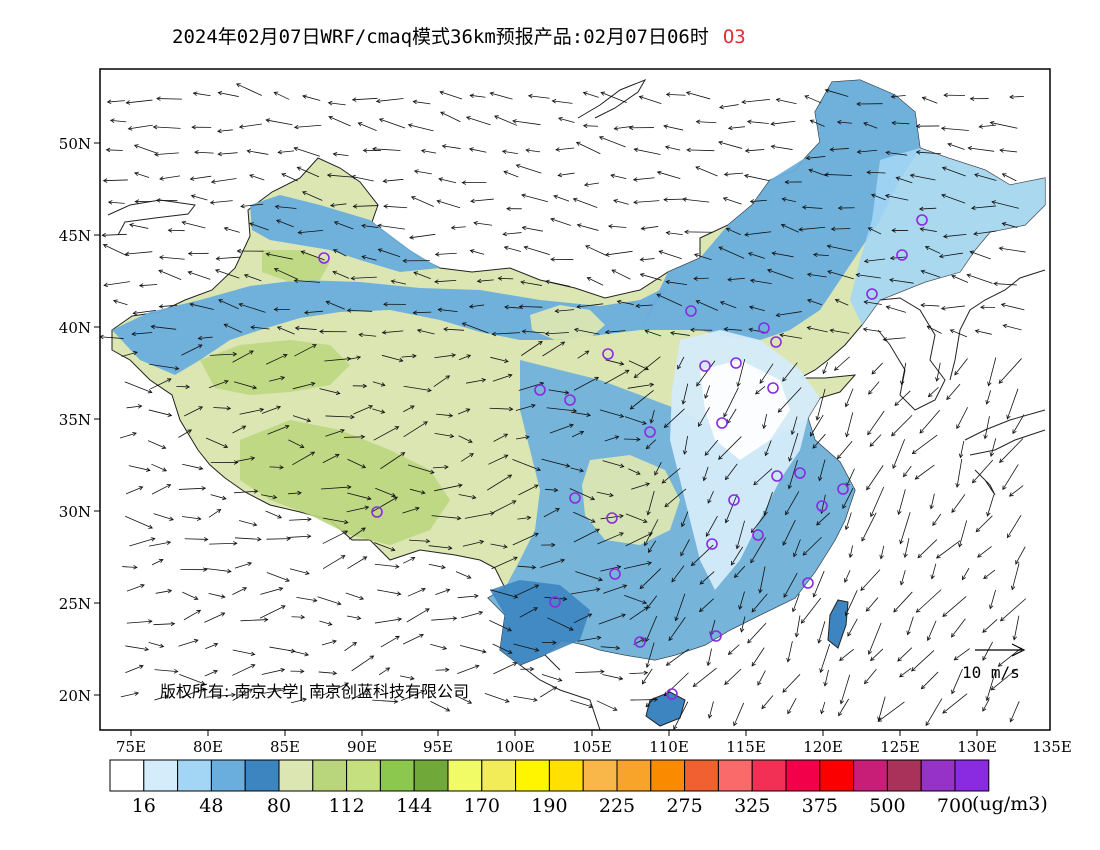 The image size is (1100, 850). What do you see at coordinates (592, 747) in the screenshot?
I see `lon-label: 105E` at bounding box center [592, 747].